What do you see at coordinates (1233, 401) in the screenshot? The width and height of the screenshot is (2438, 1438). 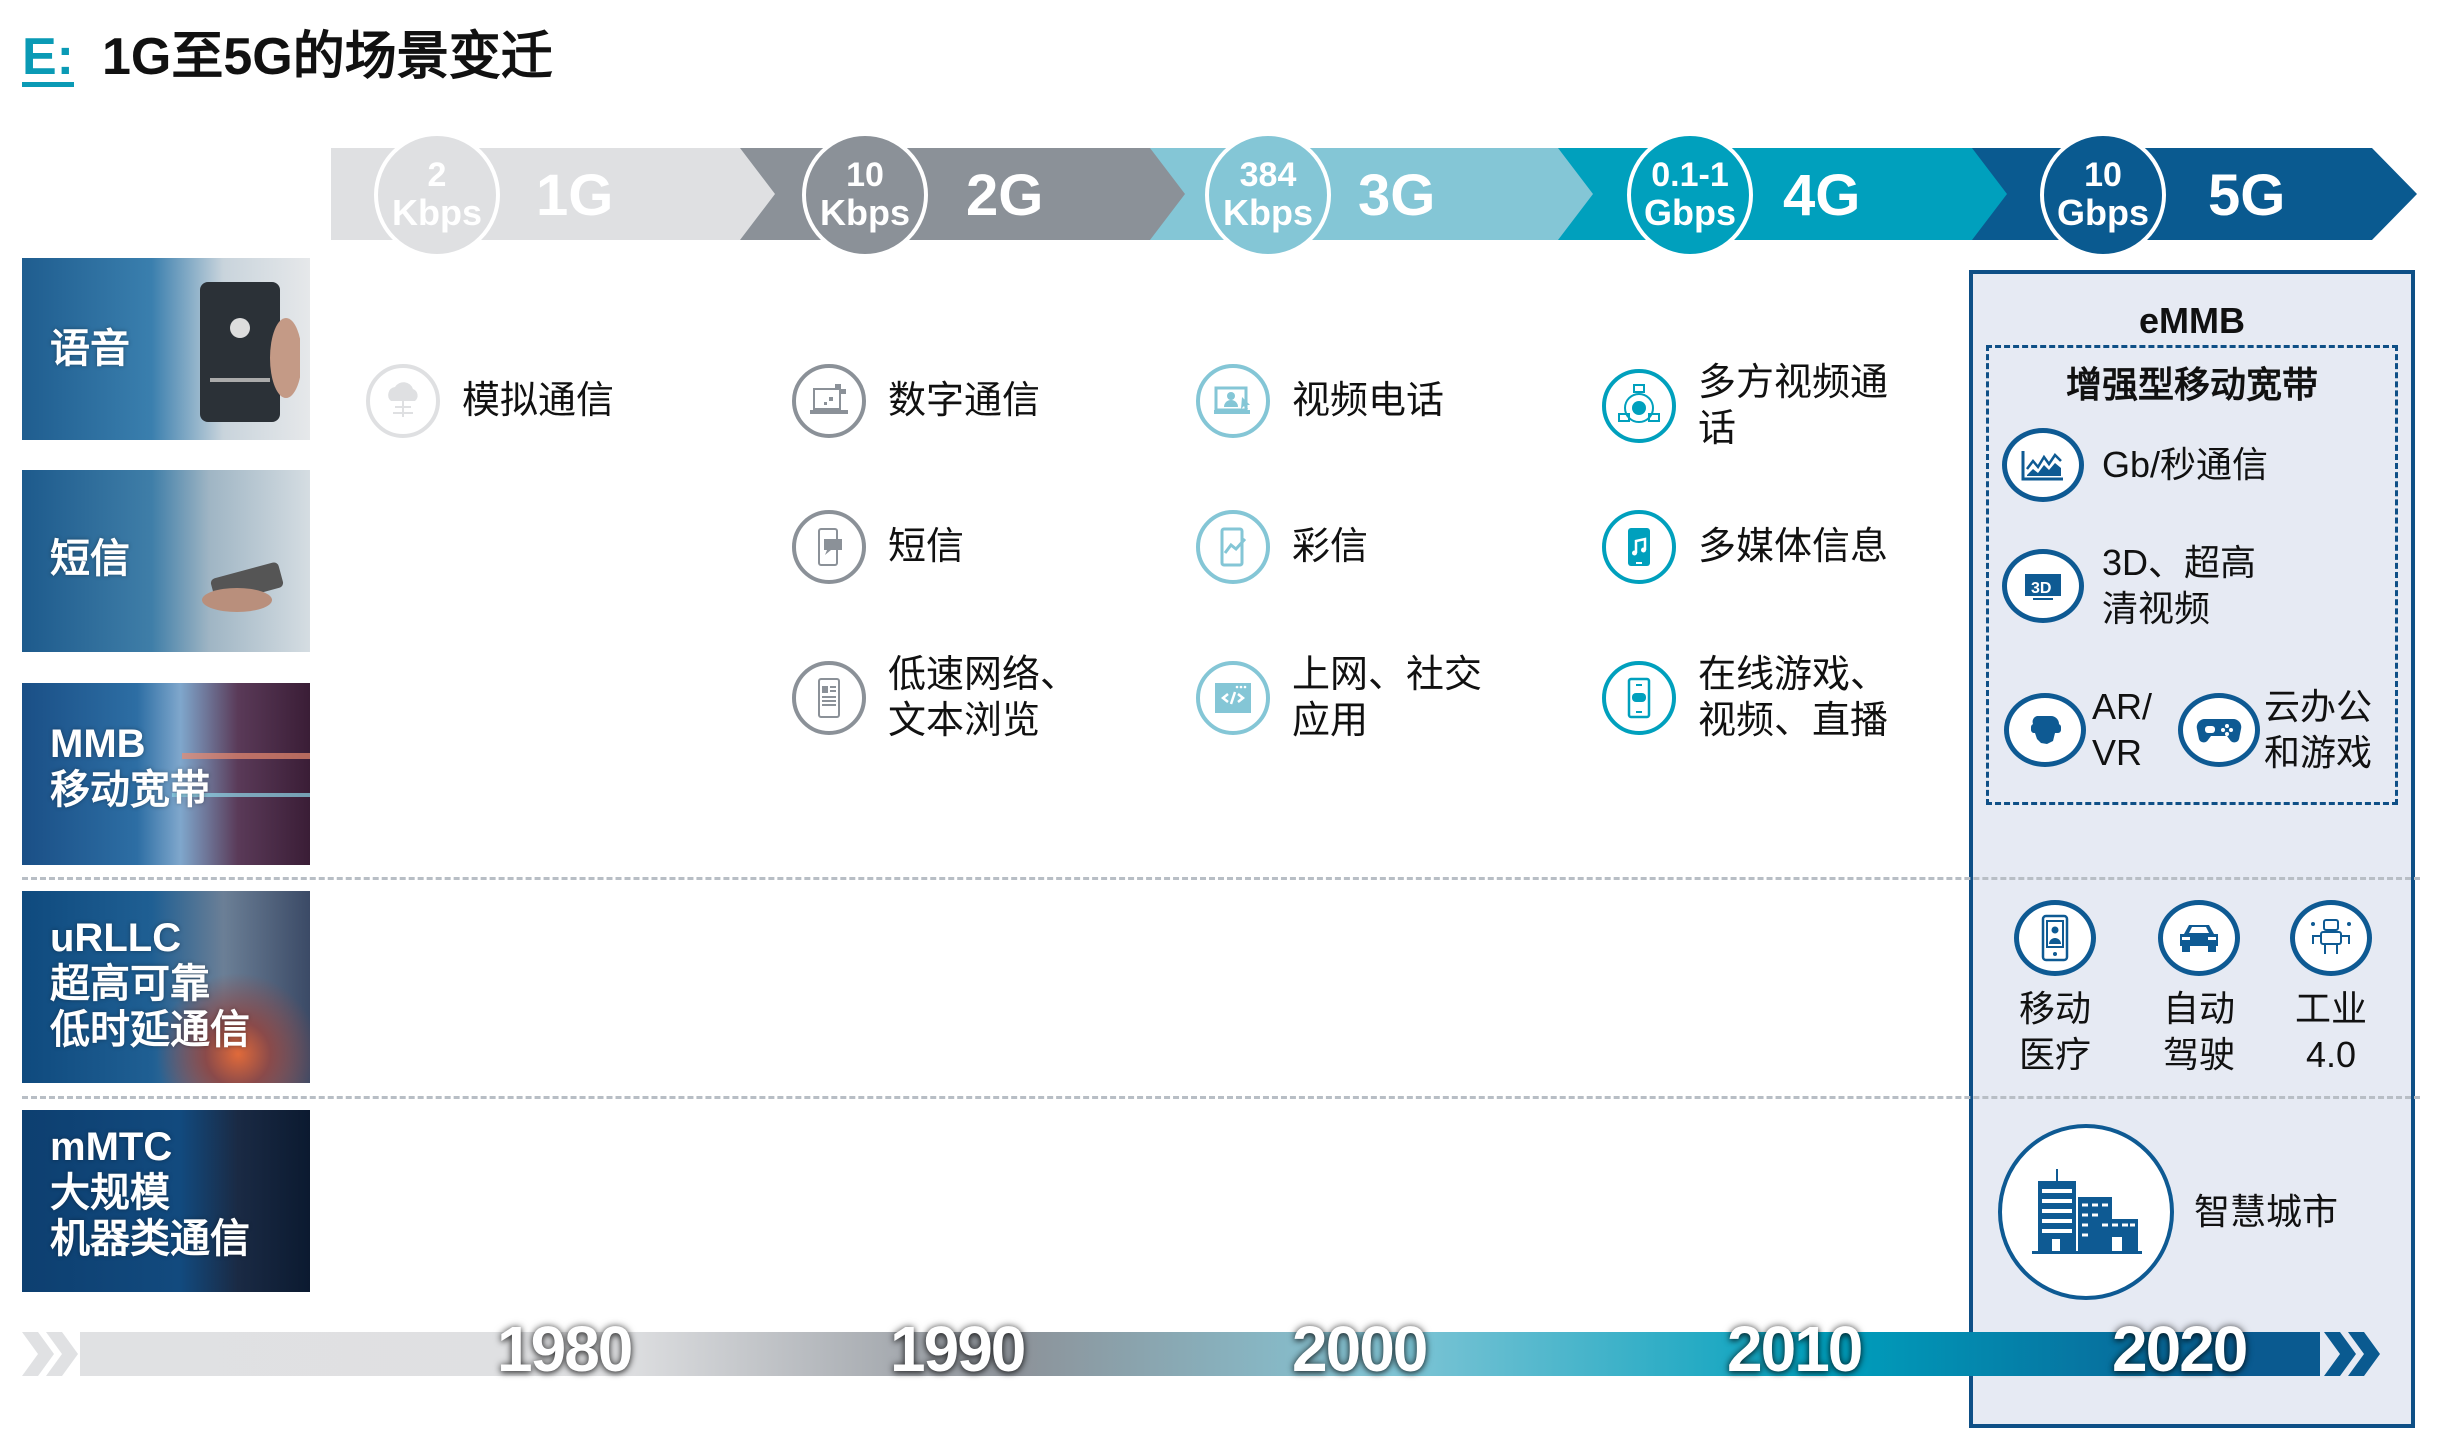 I see `video-call-icon` at bounding box center [1233, 401].